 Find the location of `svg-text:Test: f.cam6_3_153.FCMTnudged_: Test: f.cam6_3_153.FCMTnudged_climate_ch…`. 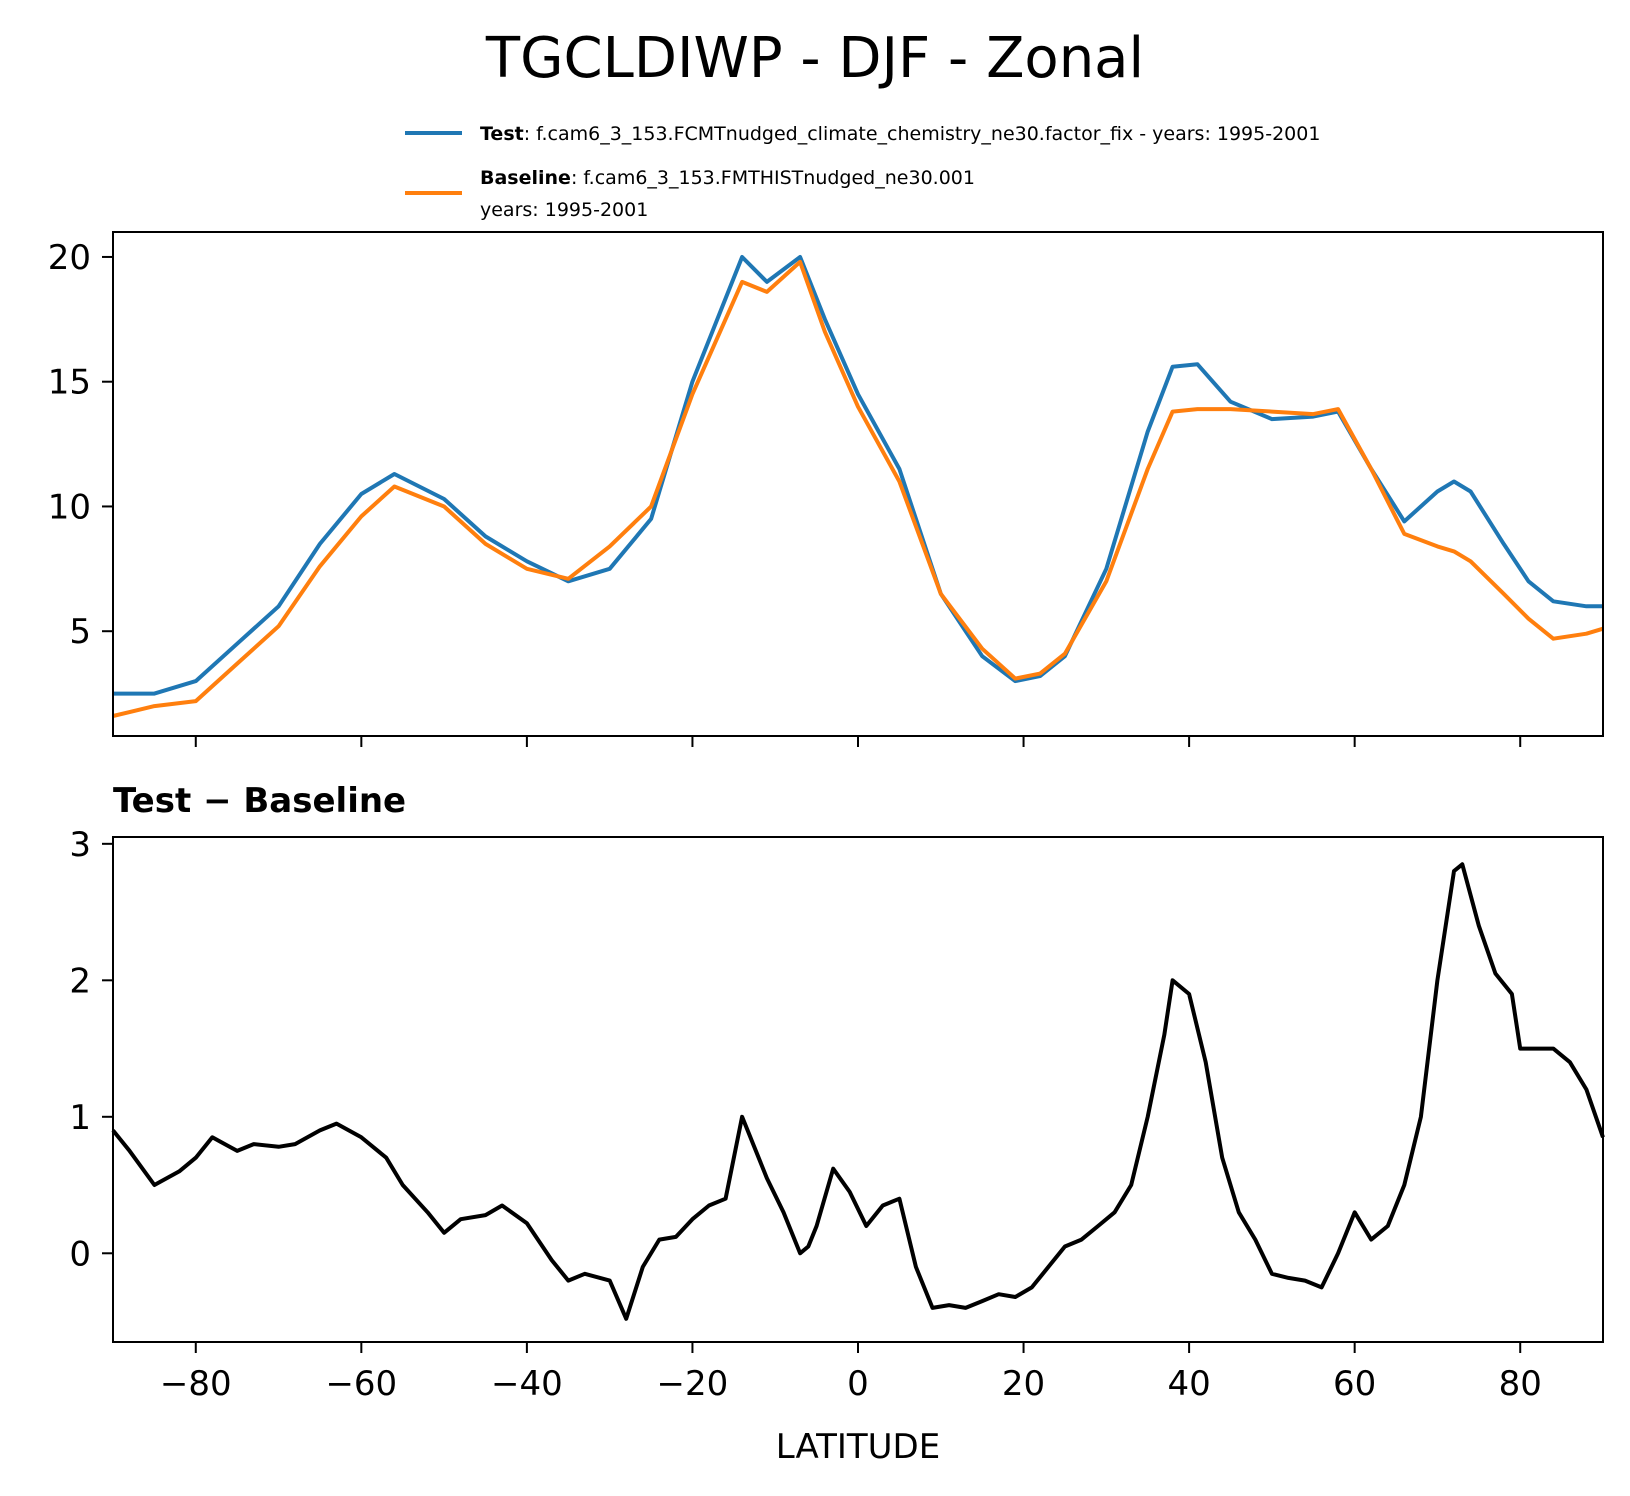

svg-text:Test: f.cam6_3_153.FCMTnudged_: Test: f.cam6_3_153.FCMTnudged_climate_ch… is located at coordinates (900, 134).